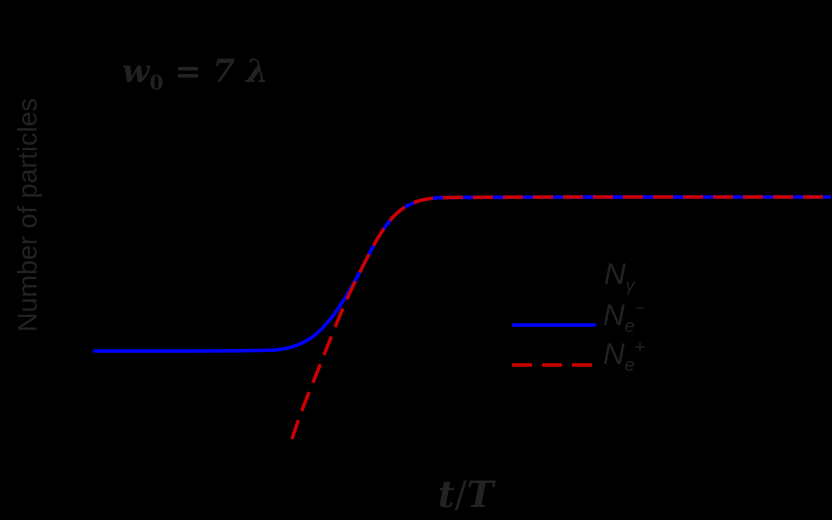 Image resolution: width=832 pixels, height=520 pixels. What do you see at coordinates (614, 315) in the screenshot?
I see `legend-electron-N: N` at bounding box center [614, 315].